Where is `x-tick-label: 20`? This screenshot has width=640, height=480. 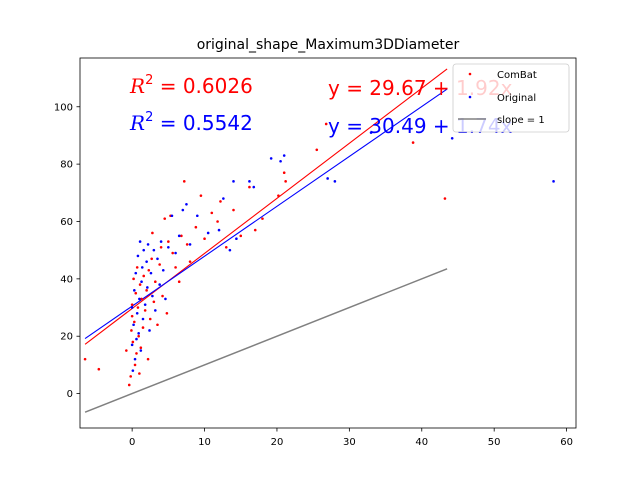 x-tick-label: 20 is located at coordinates (277, 442).